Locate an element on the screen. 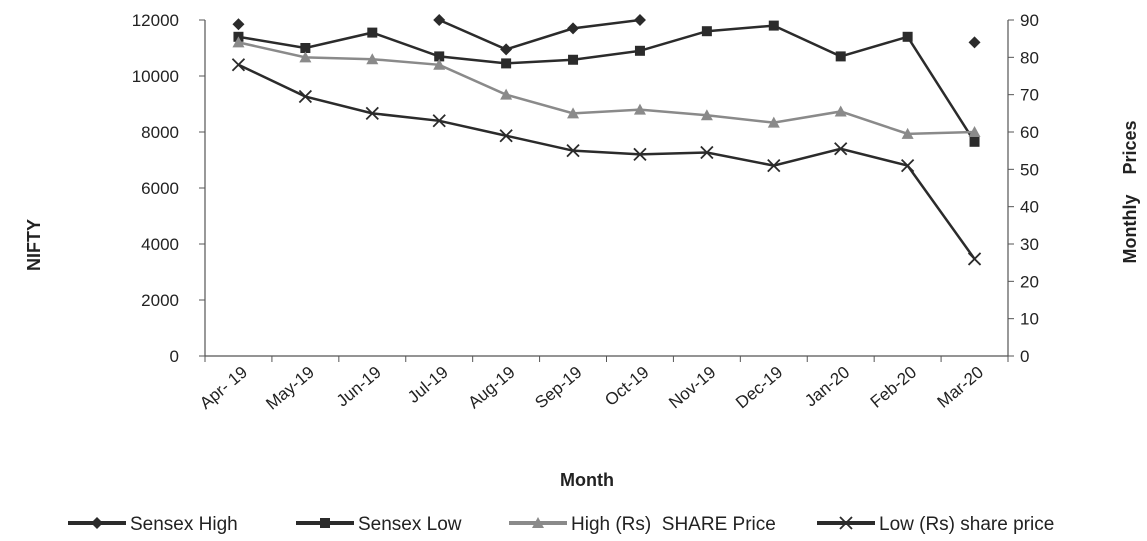 This screenshot has width=1147, height=541. x-tick-label: Sep-19 is located at coordinates (558, 388).